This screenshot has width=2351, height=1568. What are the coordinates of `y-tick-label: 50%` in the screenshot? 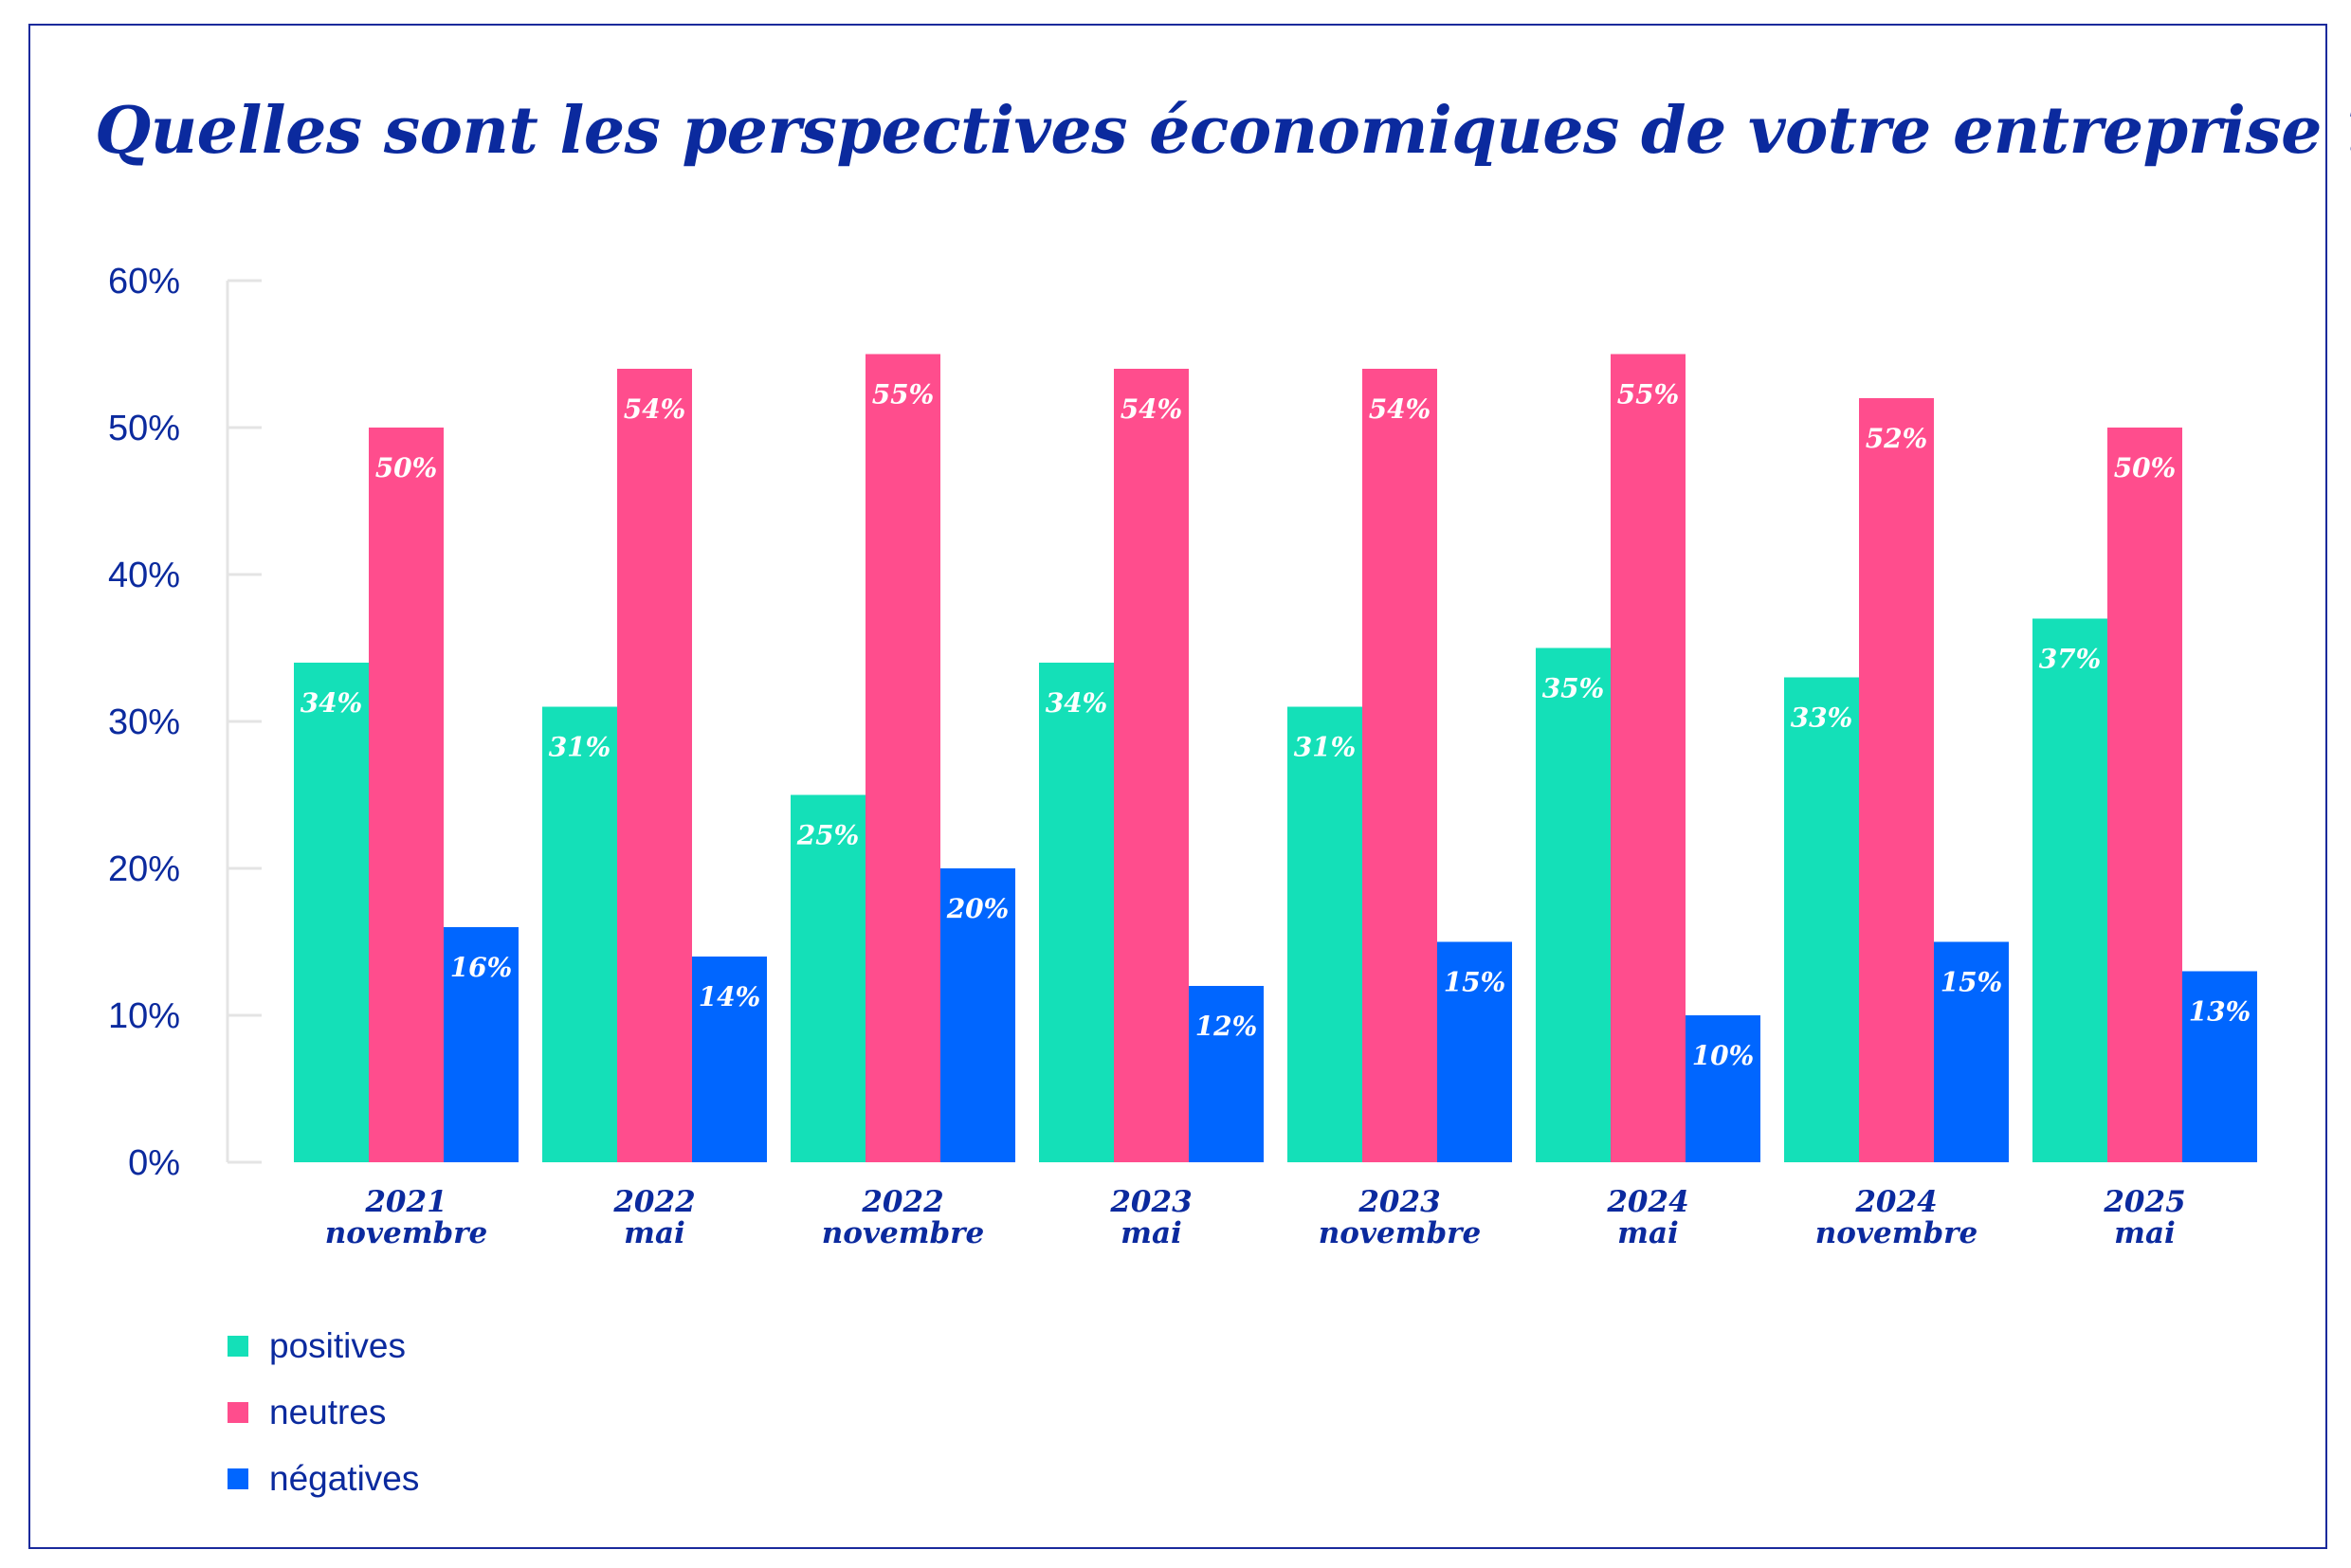 It's located at (144, 428).